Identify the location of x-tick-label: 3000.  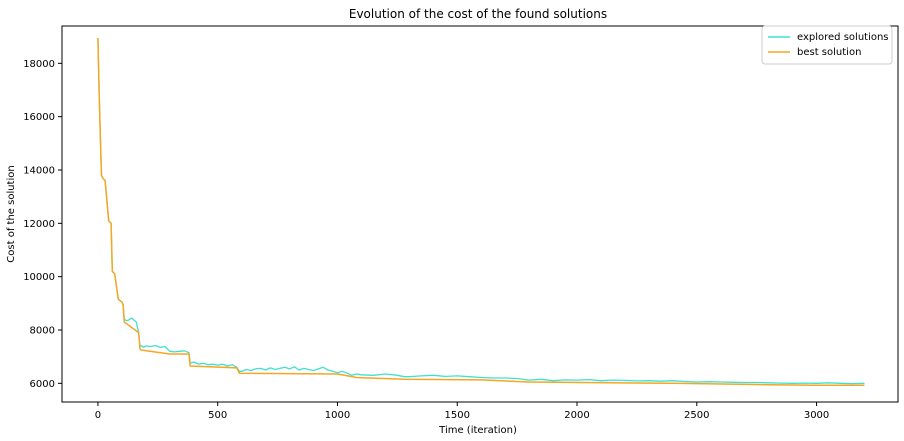
(816, 415).